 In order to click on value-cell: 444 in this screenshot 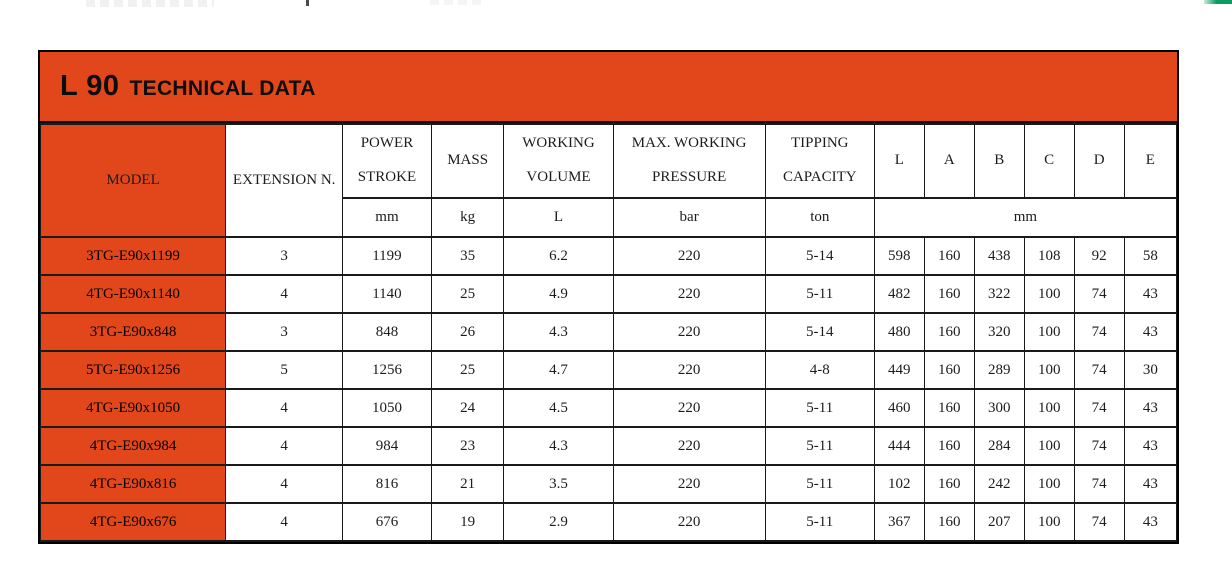, I will do `click(899, 446)`.